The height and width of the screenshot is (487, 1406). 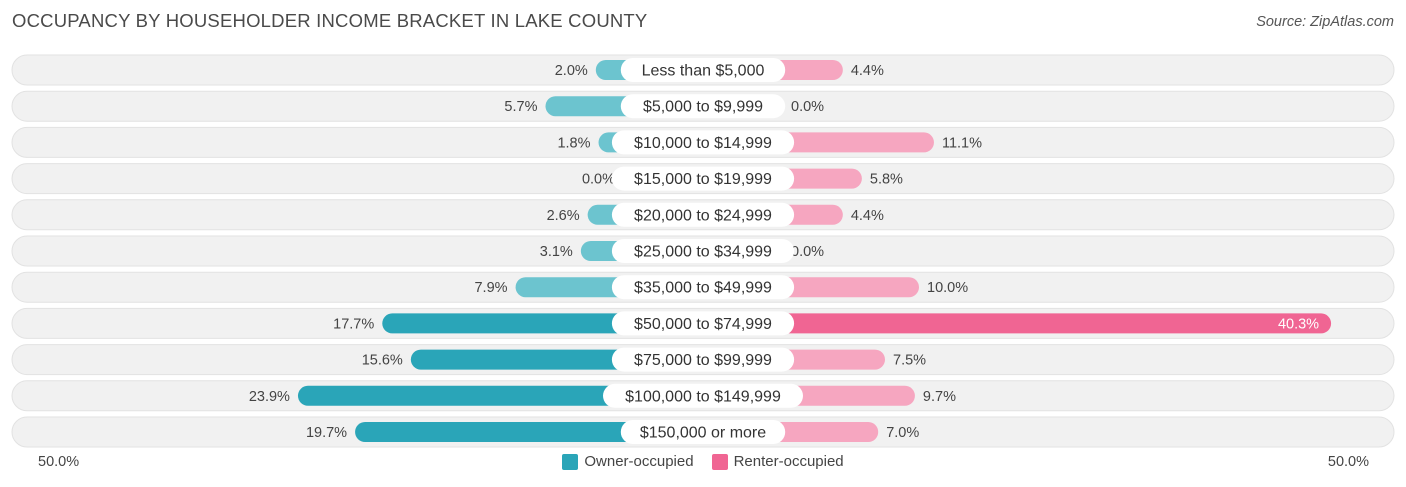 I want to click on category-label: $100,000 to $149,999, so click(x=703, y=396).